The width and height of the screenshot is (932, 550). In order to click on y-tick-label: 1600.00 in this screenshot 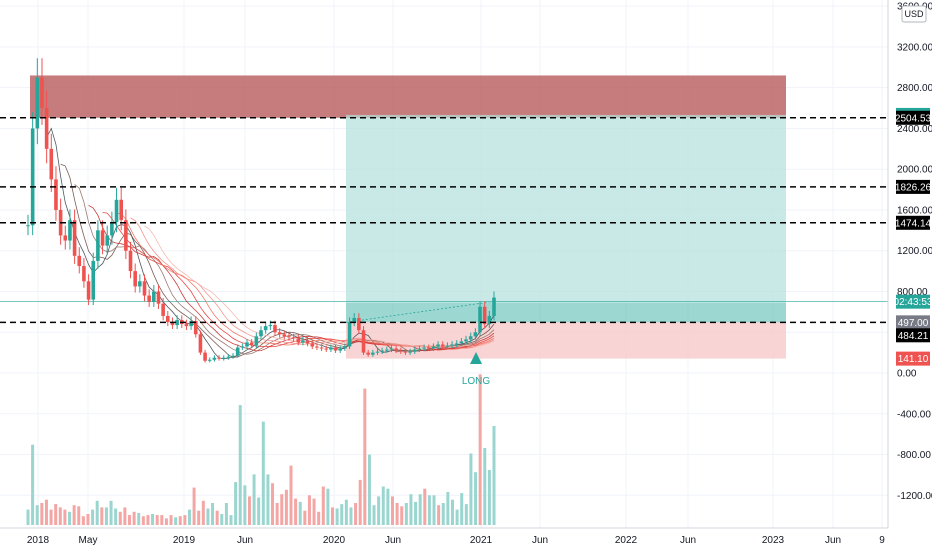, I will do `click(914, 210)`.